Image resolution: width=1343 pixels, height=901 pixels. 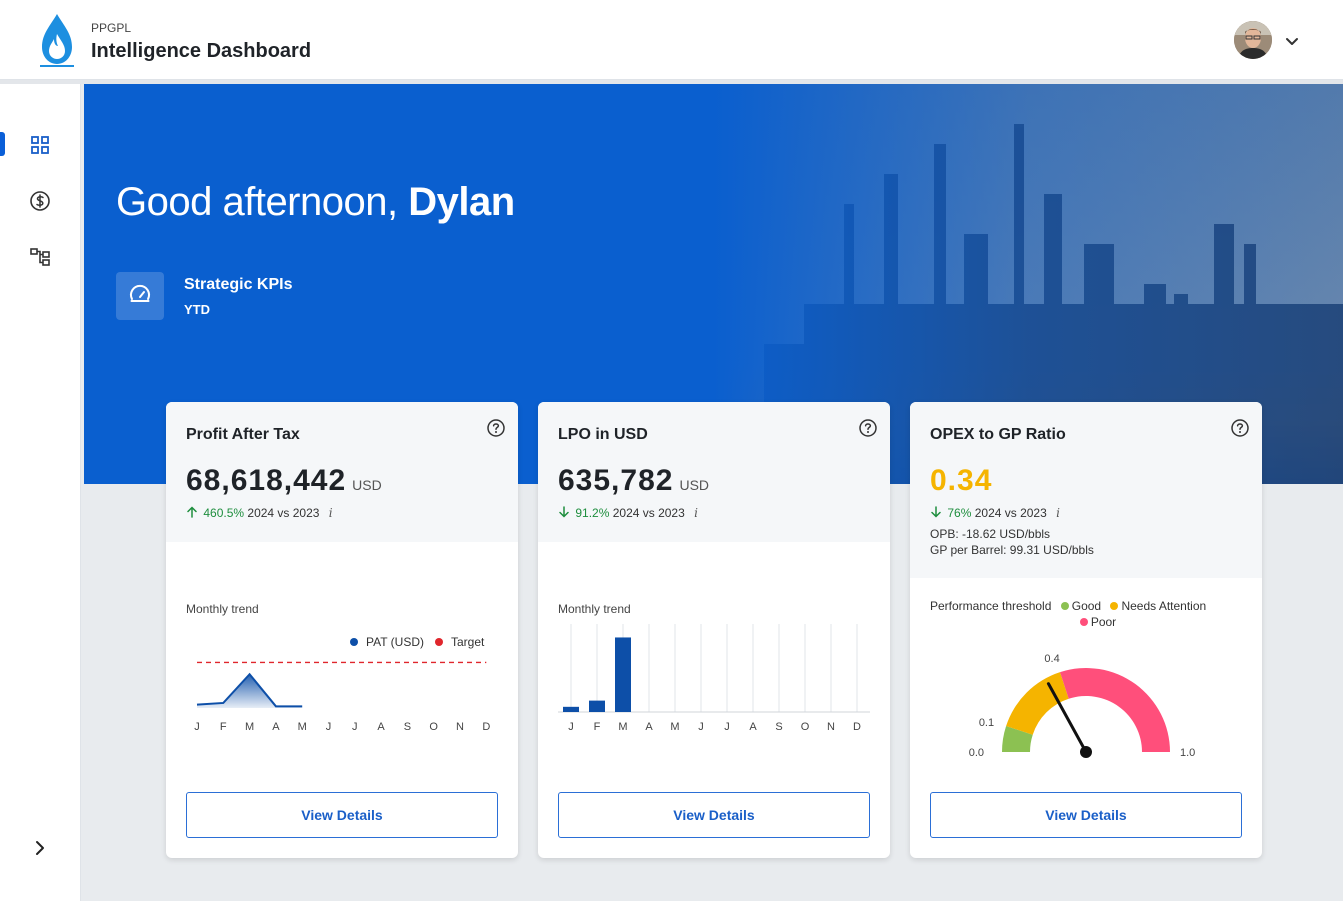 What do you see at coordinates (1253, 40) in the screenshot?
I see `user-avatar` at bounding box center [1253, 40].